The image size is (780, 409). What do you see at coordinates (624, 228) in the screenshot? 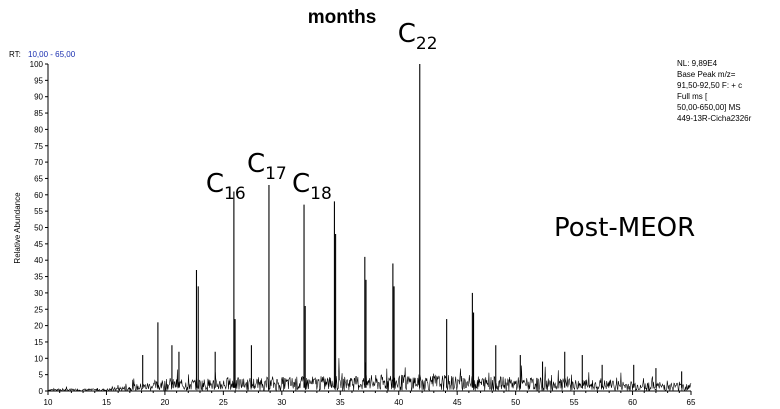
I see `sample-label: Post-MEOR` at bounding box center [624, 228].